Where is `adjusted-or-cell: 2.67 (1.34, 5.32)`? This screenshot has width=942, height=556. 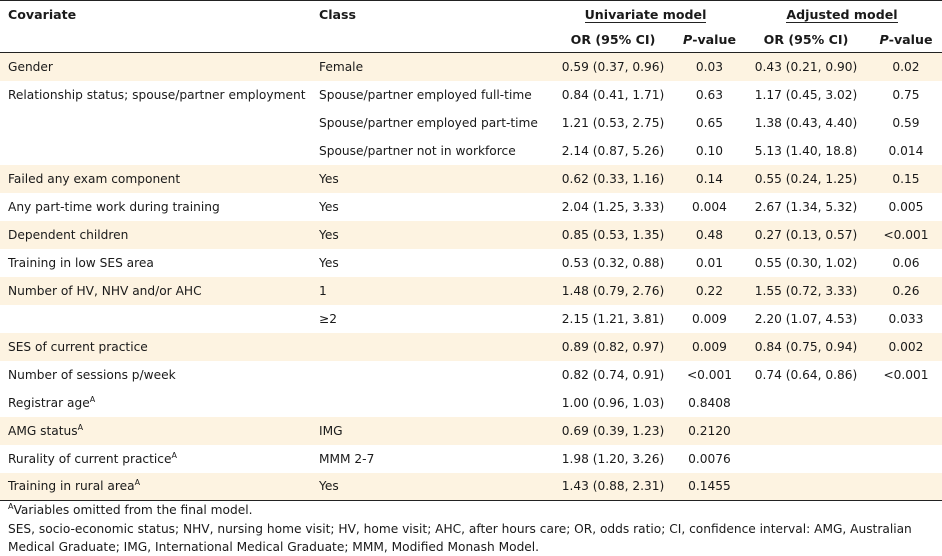
adjusted-or-cell: 2.67 (1.34, 5.32) is located at coordinates (806, 206).